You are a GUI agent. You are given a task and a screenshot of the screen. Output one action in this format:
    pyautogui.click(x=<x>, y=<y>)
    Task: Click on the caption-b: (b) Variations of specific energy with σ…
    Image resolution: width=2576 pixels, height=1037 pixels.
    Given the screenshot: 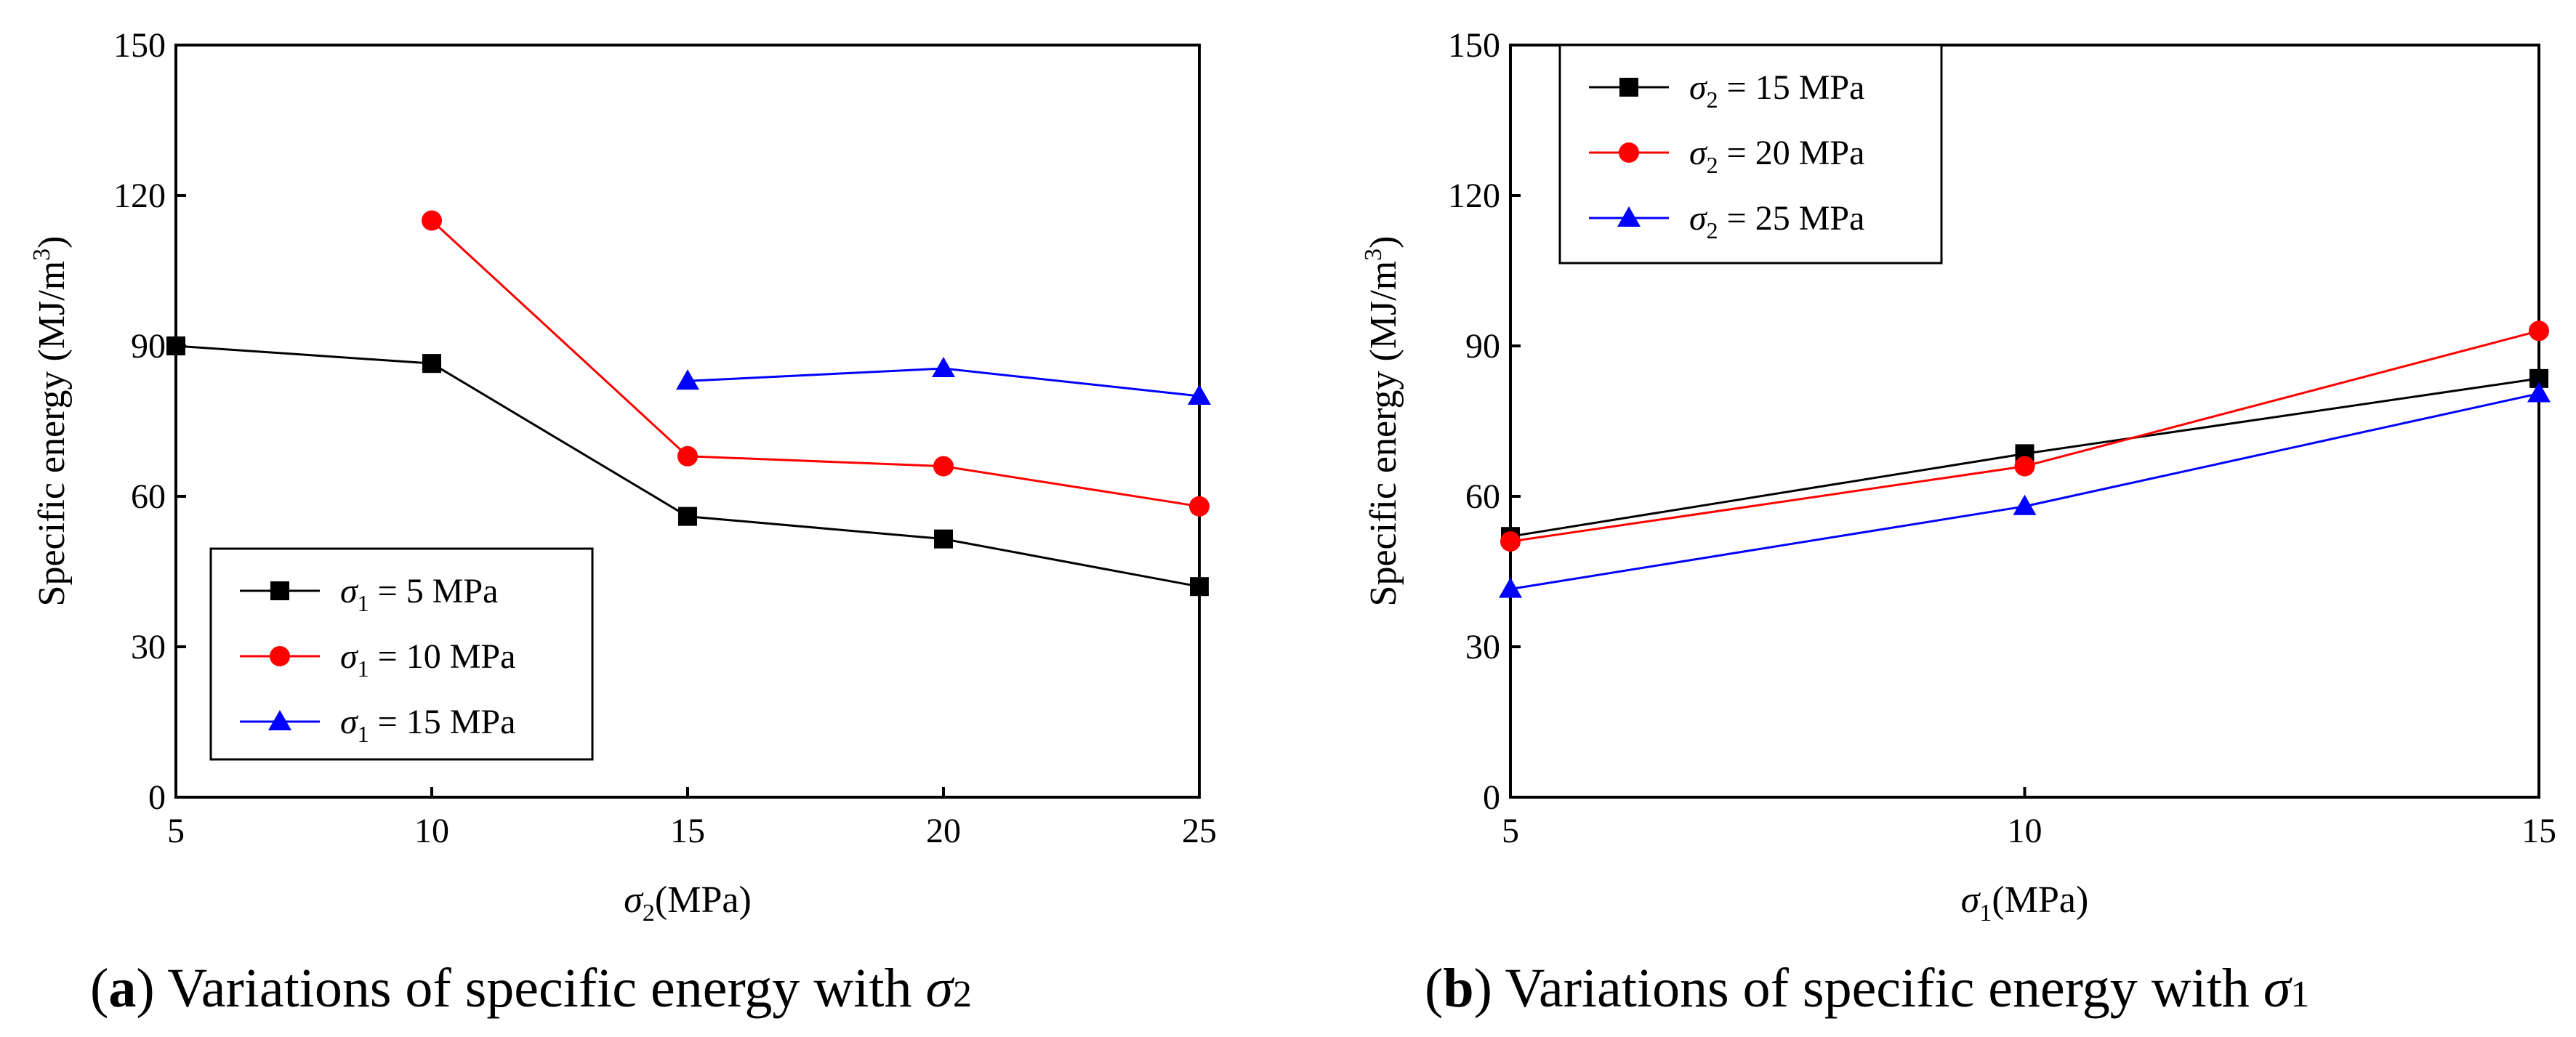 What is the action you would take?
    pyautogui.click(x=1867, y=988)
    